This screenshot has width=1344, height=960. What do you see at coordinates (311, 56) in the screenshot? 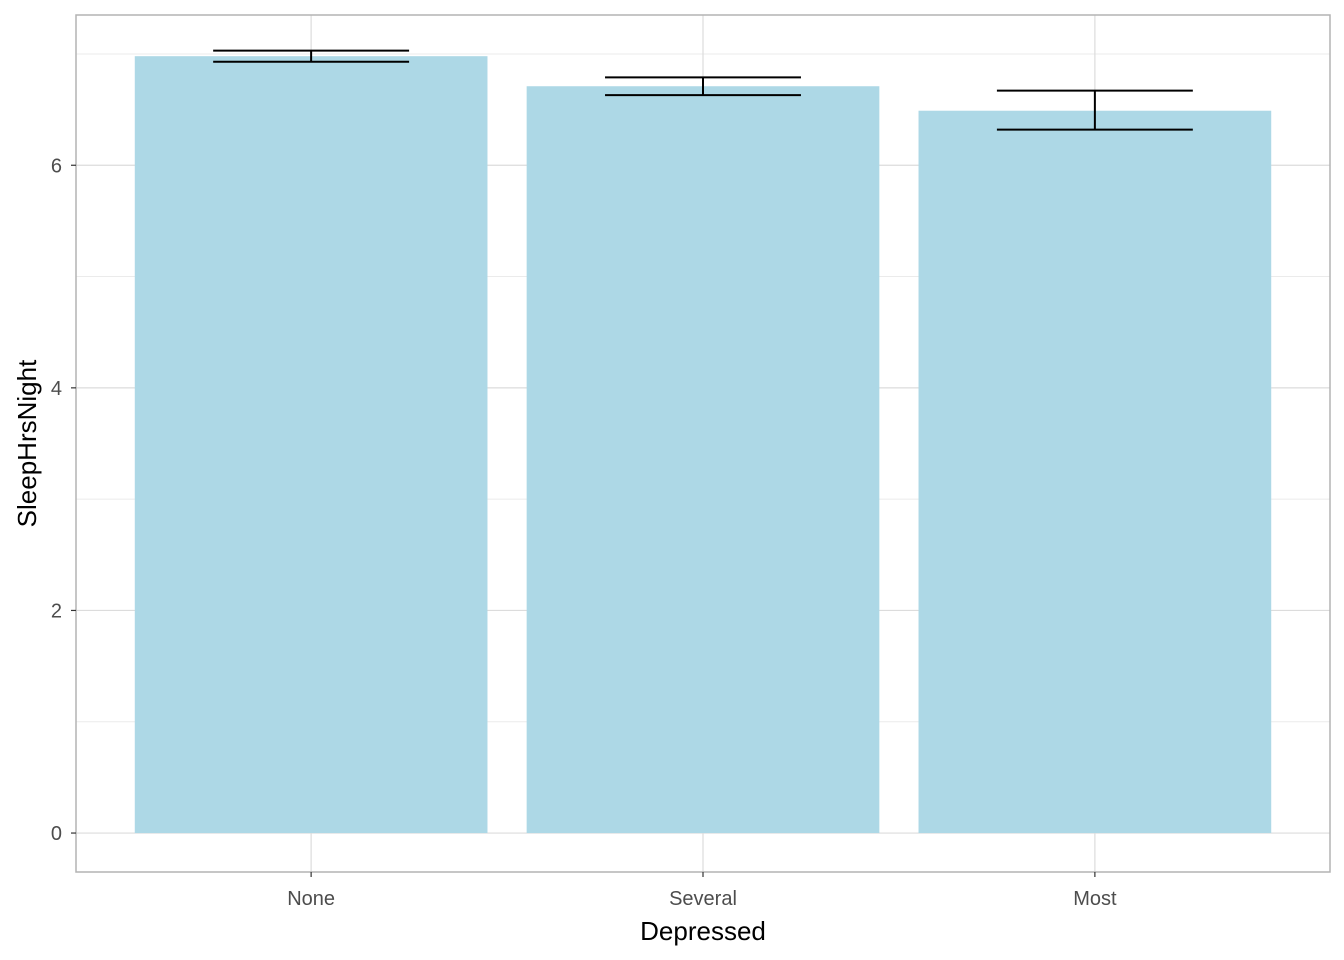
I see `error-bar-none` at bounding box center [311, 56].